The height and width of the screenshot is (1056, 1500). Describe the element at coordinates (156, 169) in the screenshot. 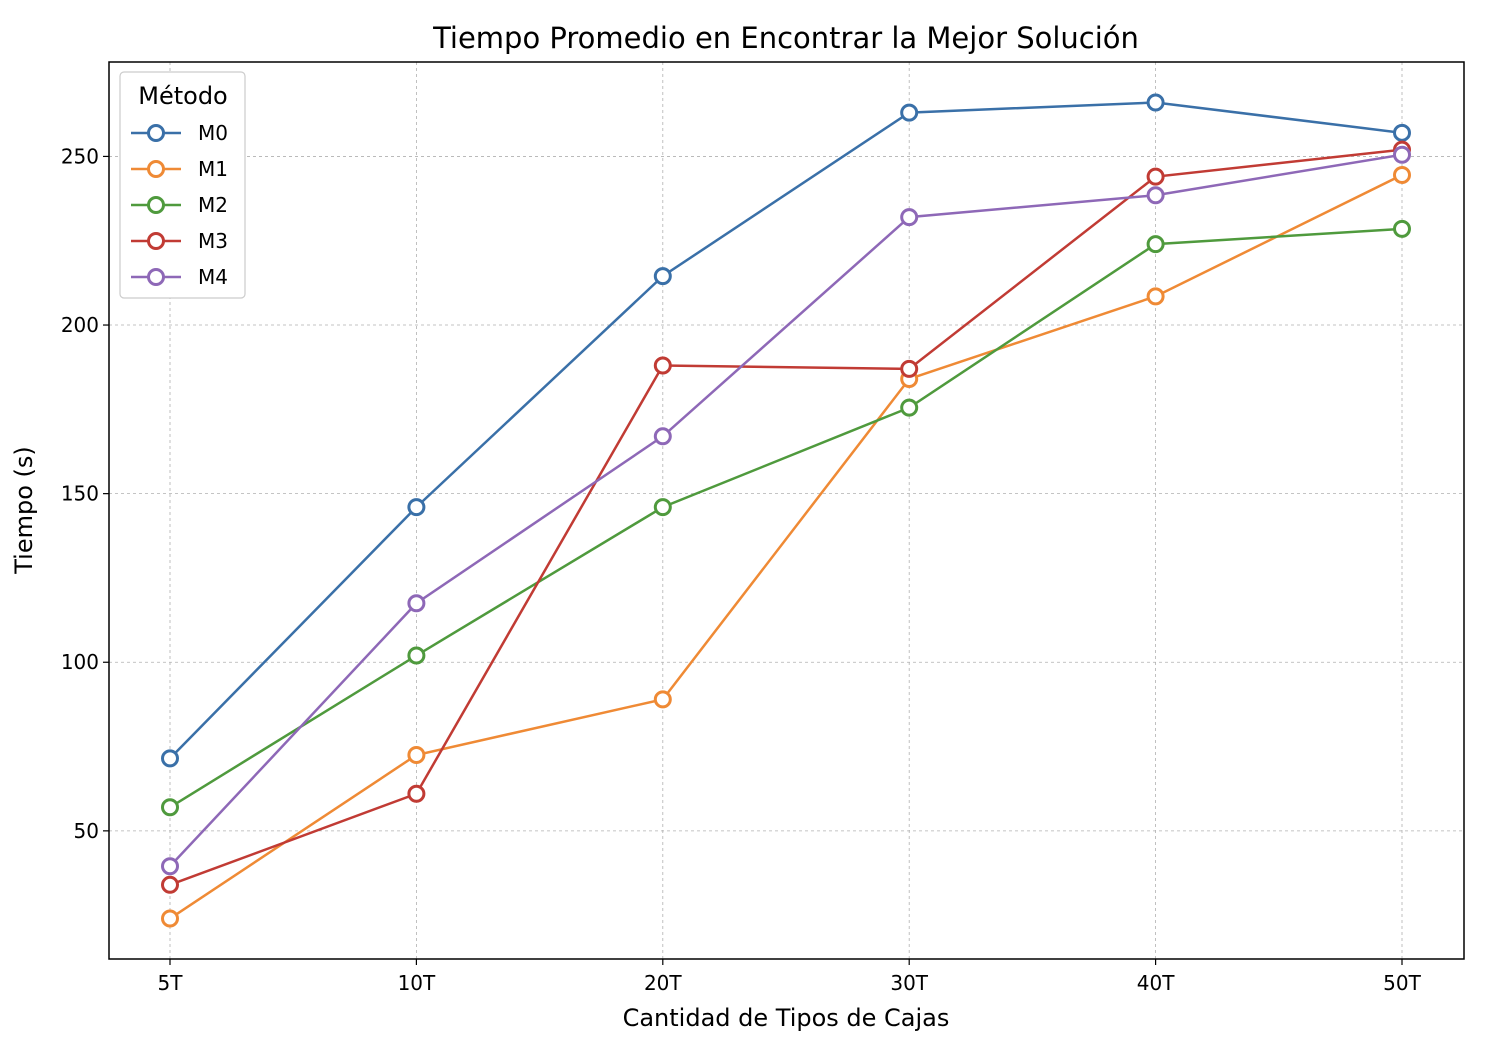

I see `legend-marker-m1` at that location.